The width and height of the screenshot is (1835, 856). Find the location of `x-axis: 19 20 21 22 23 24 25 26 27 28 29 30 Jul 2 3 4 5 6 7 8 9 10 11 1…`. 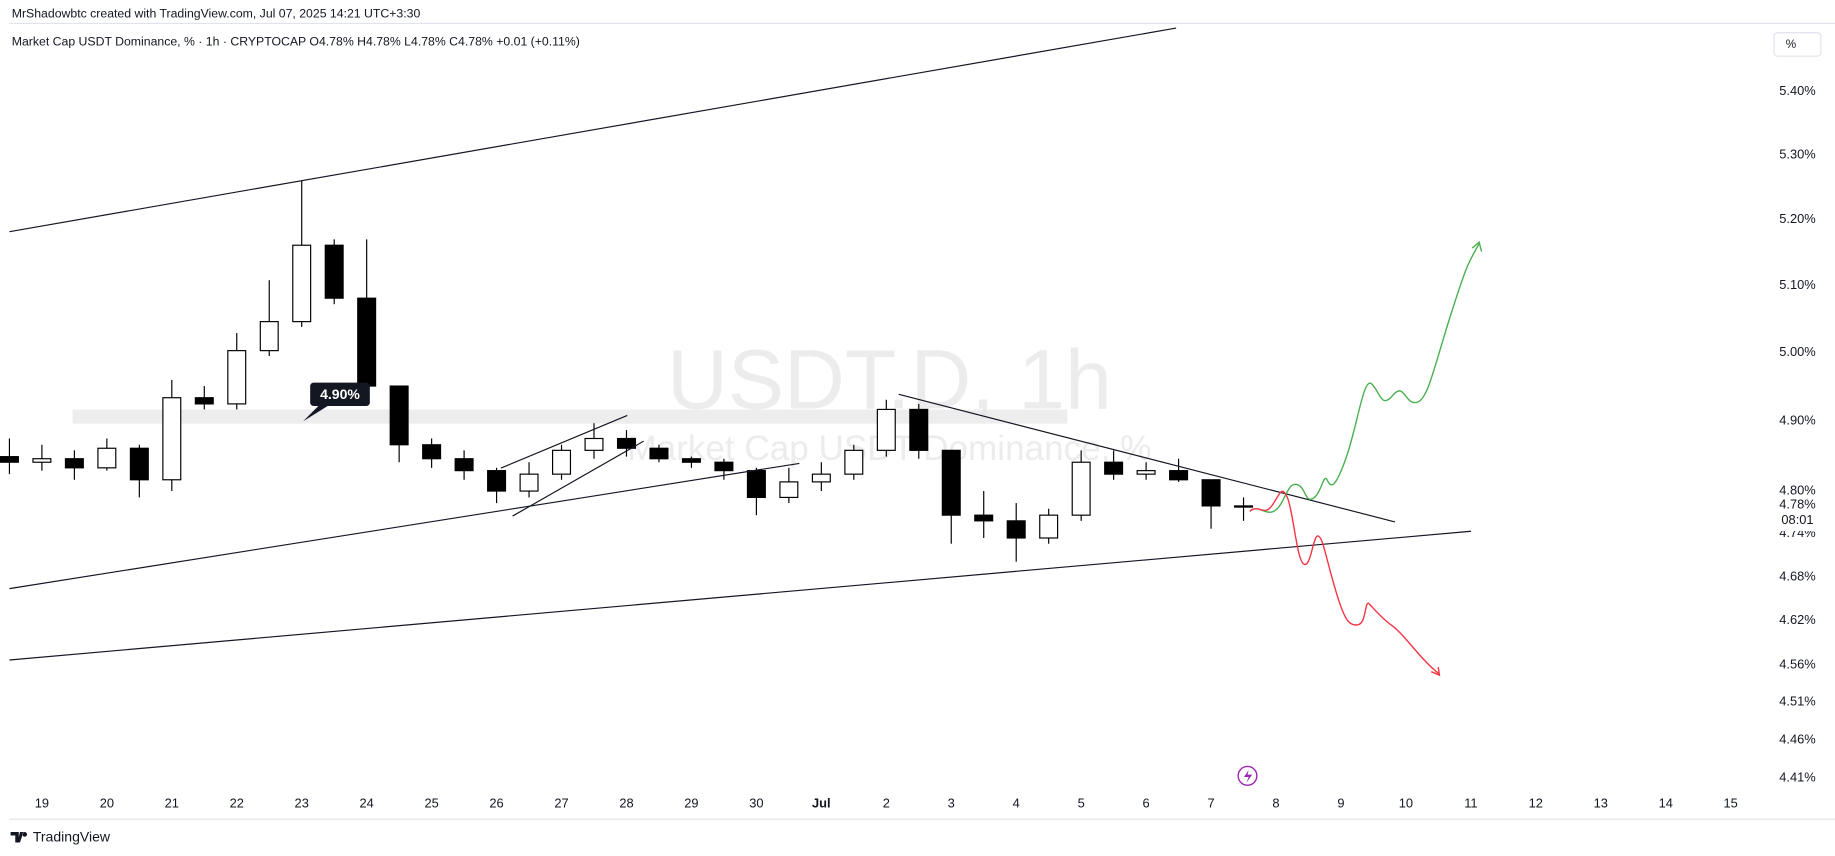

x-axis: 19 20 21 22 23 24 25 26 27 28 29 30 Jul 2 3 4 5 6 7 8 9 10 11 1… is located at coordinates (886, 802).